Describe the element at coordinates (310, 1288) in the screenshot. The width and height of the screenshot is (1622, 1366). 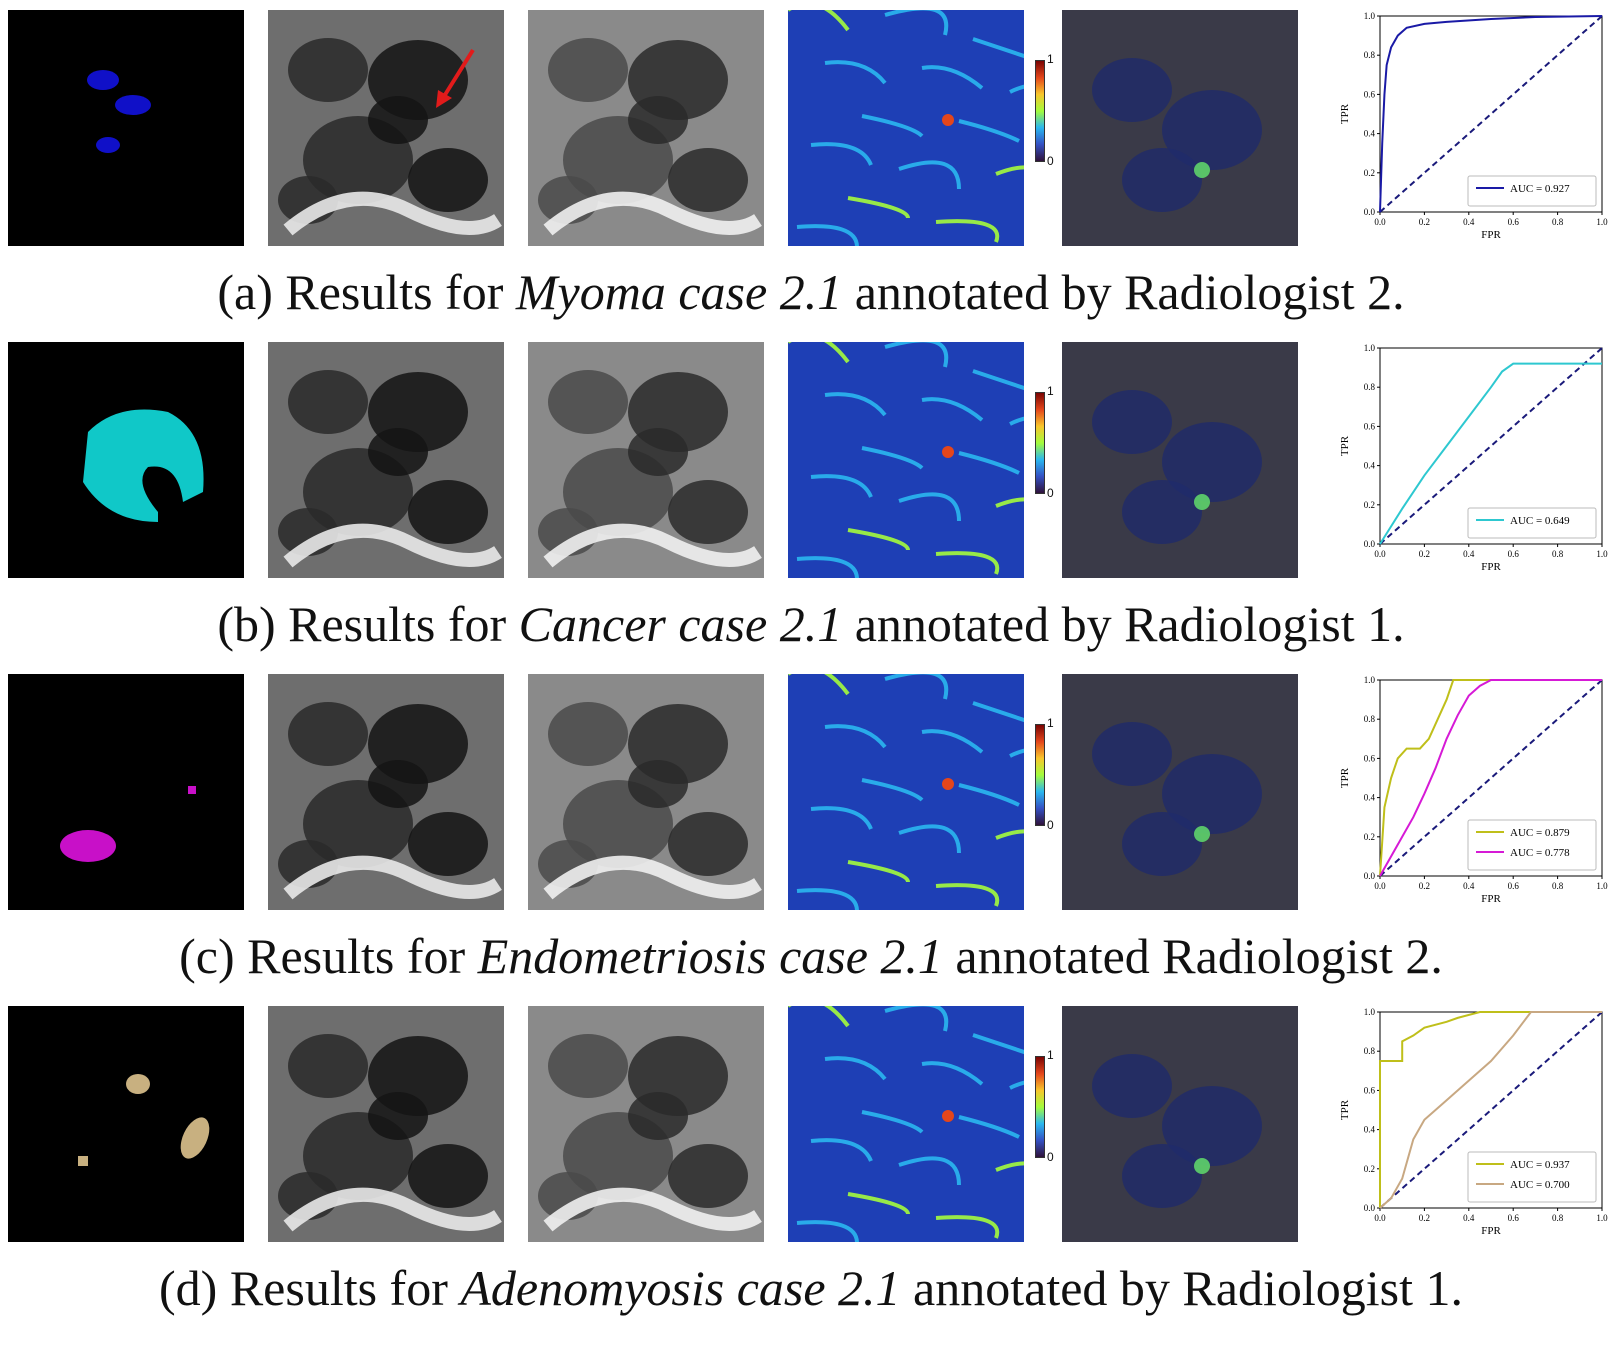
I see `caption-prefix: (d) Results for` at that location.